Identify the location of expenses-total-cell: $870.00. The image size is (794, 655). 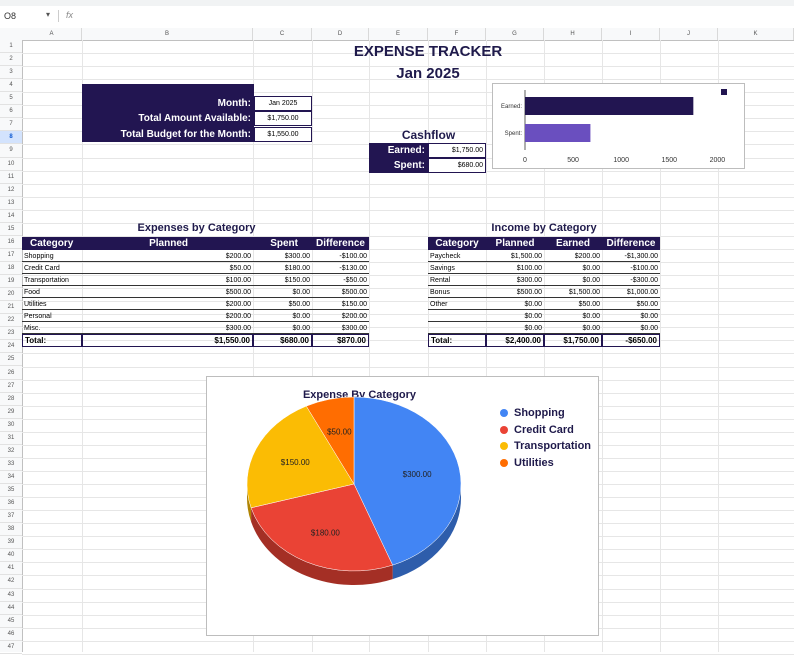
(340, 340).